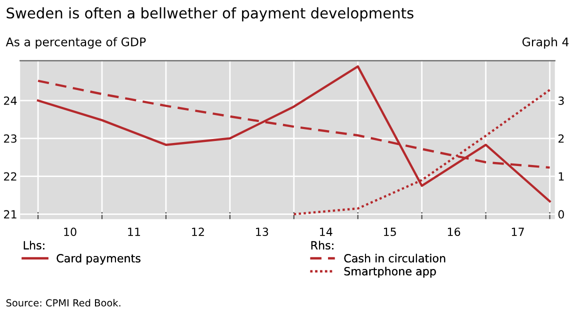 The height and width of the screenshot is (318, 575). What do you see at coordinates (326, 232) in the screenshot?
I see `x-tick-label: 14` at bounding box center [326, 232].